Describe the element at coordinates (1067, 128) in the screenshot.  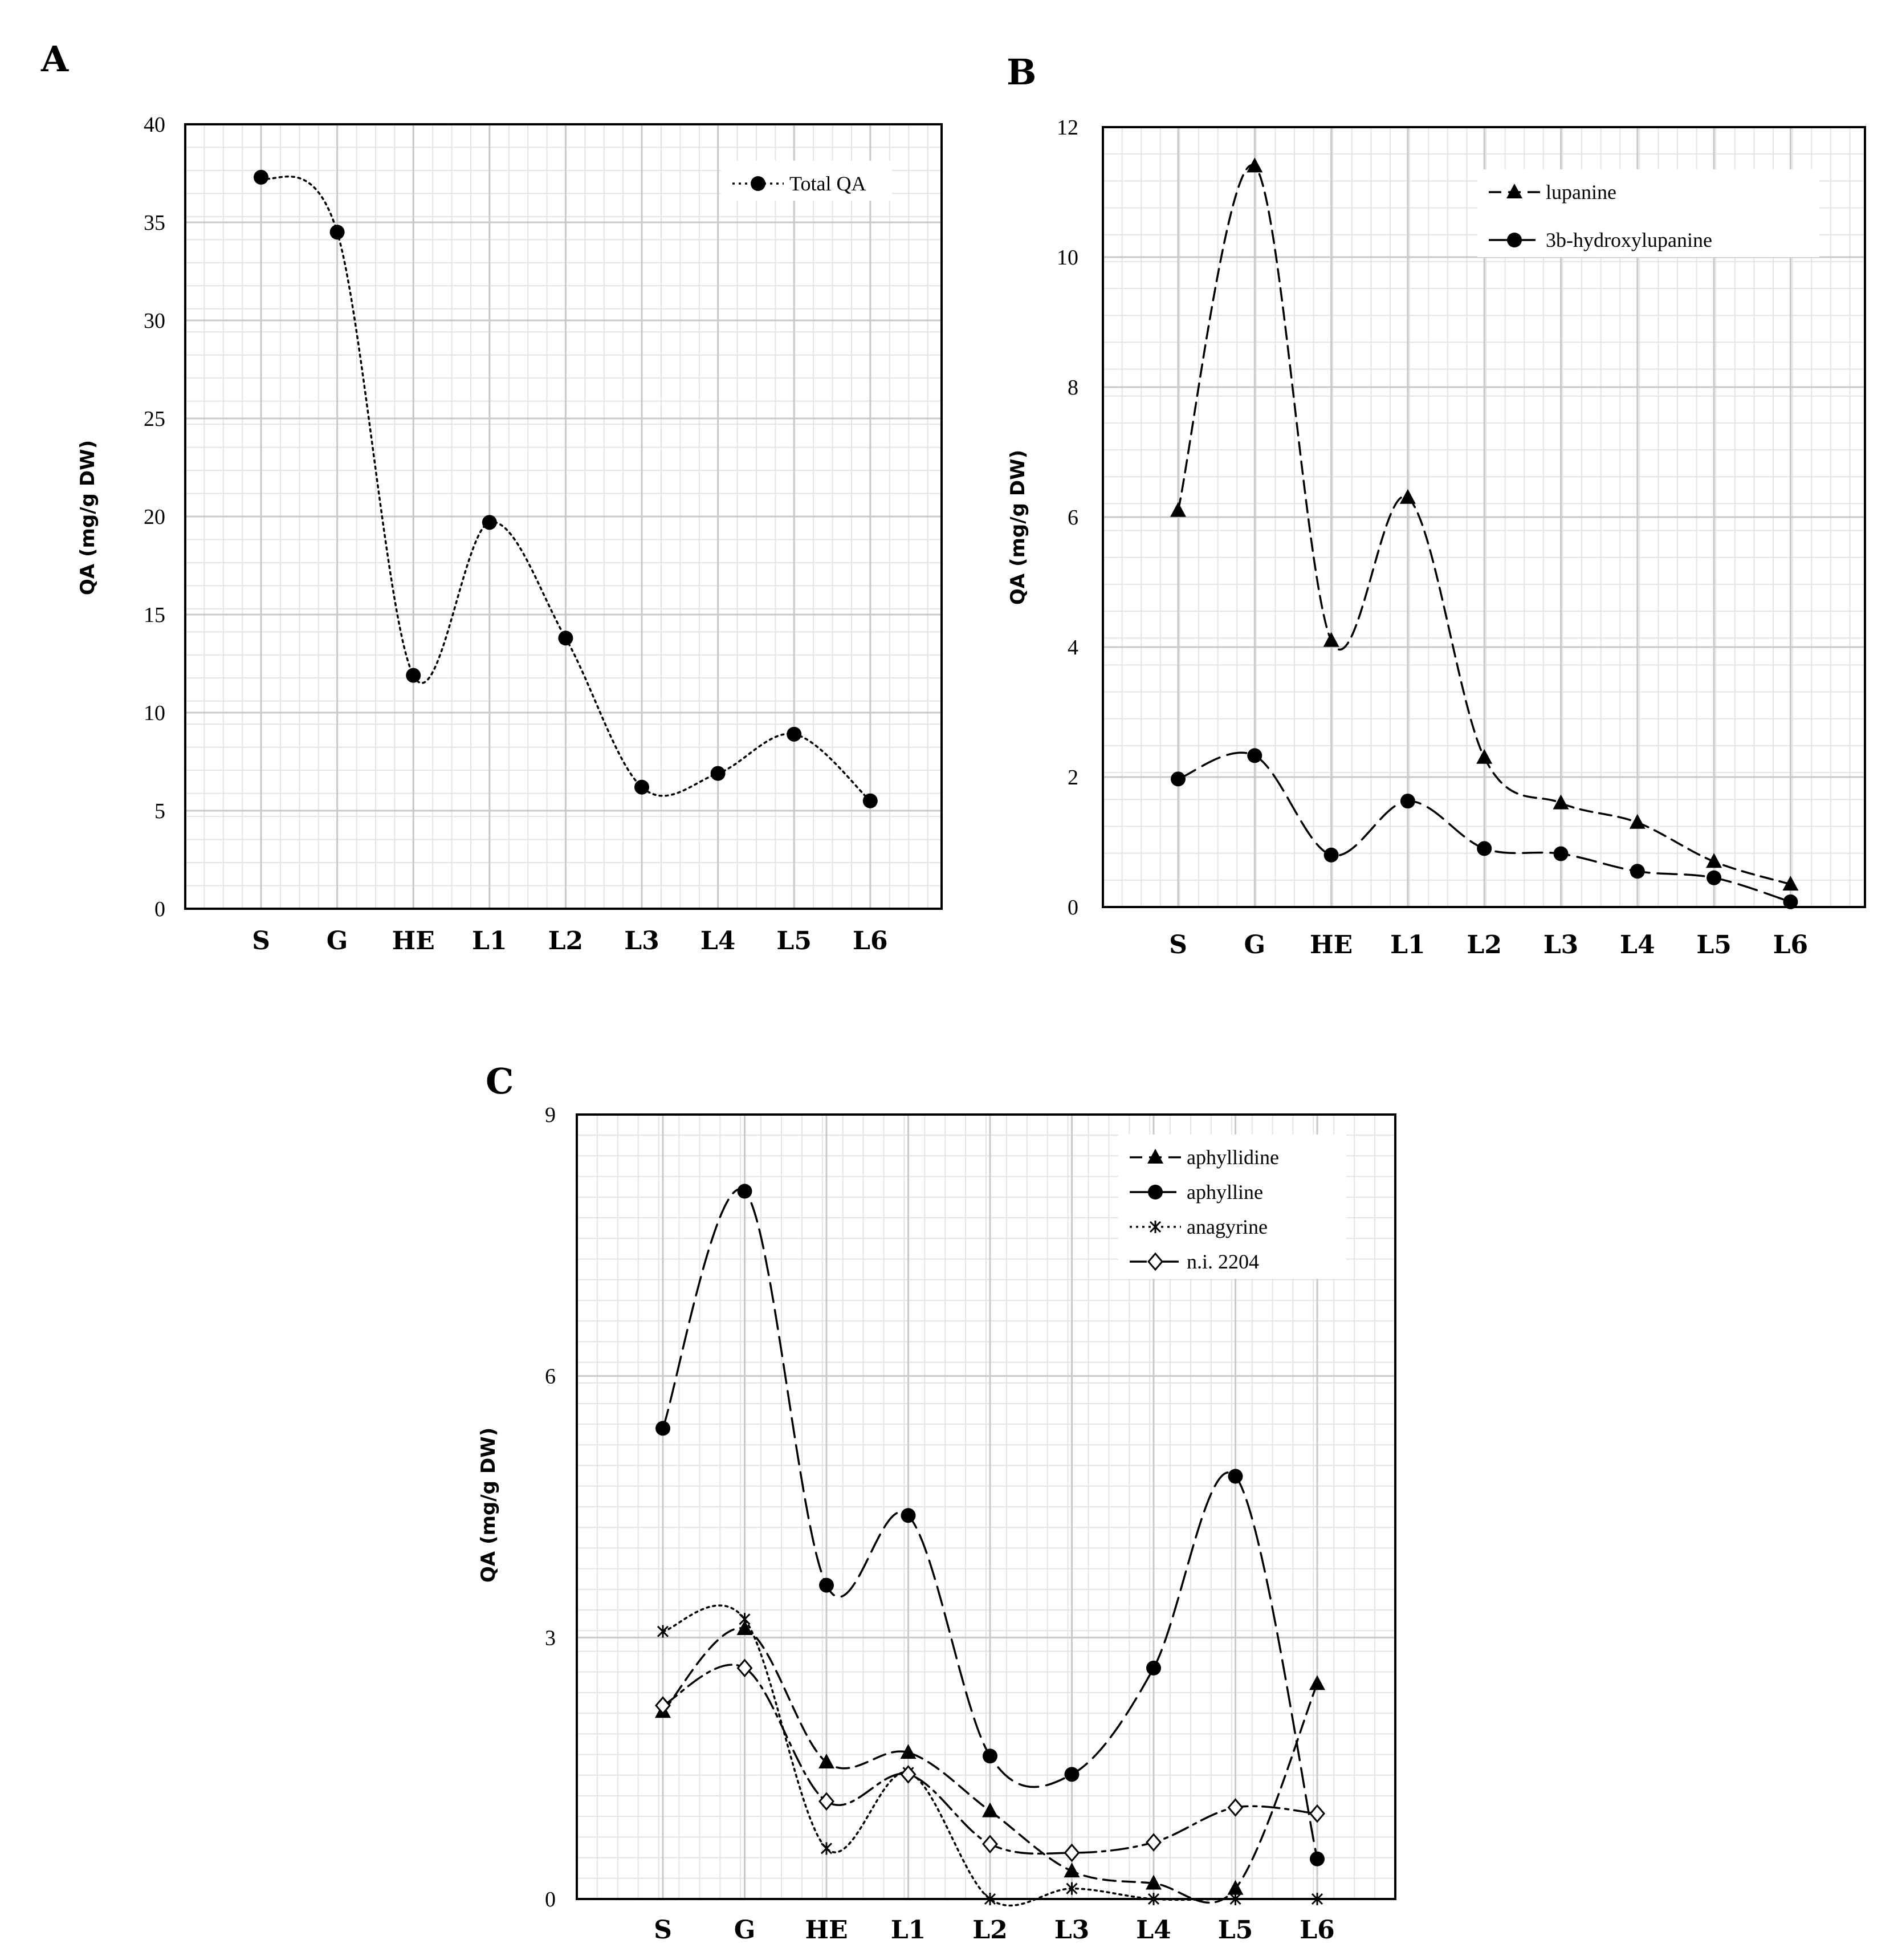
I see `y-tick-label: 12` at that location.